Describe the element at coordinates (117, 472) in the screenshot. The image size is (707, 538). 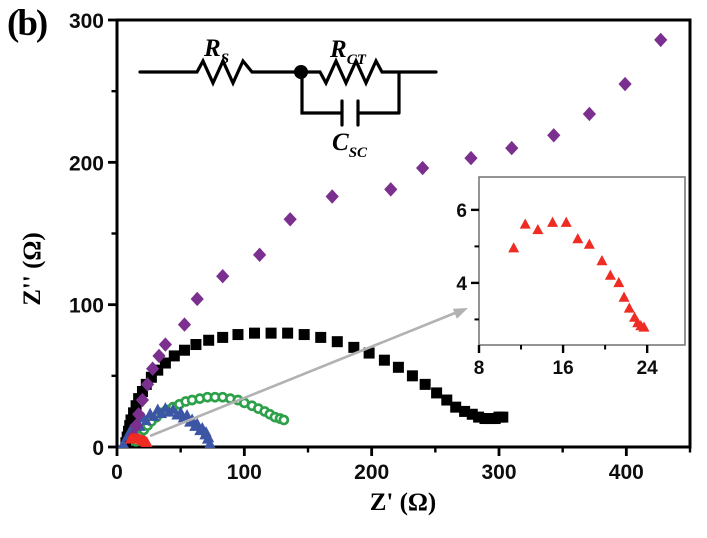
I see `x-tick-label: 0` at that location.